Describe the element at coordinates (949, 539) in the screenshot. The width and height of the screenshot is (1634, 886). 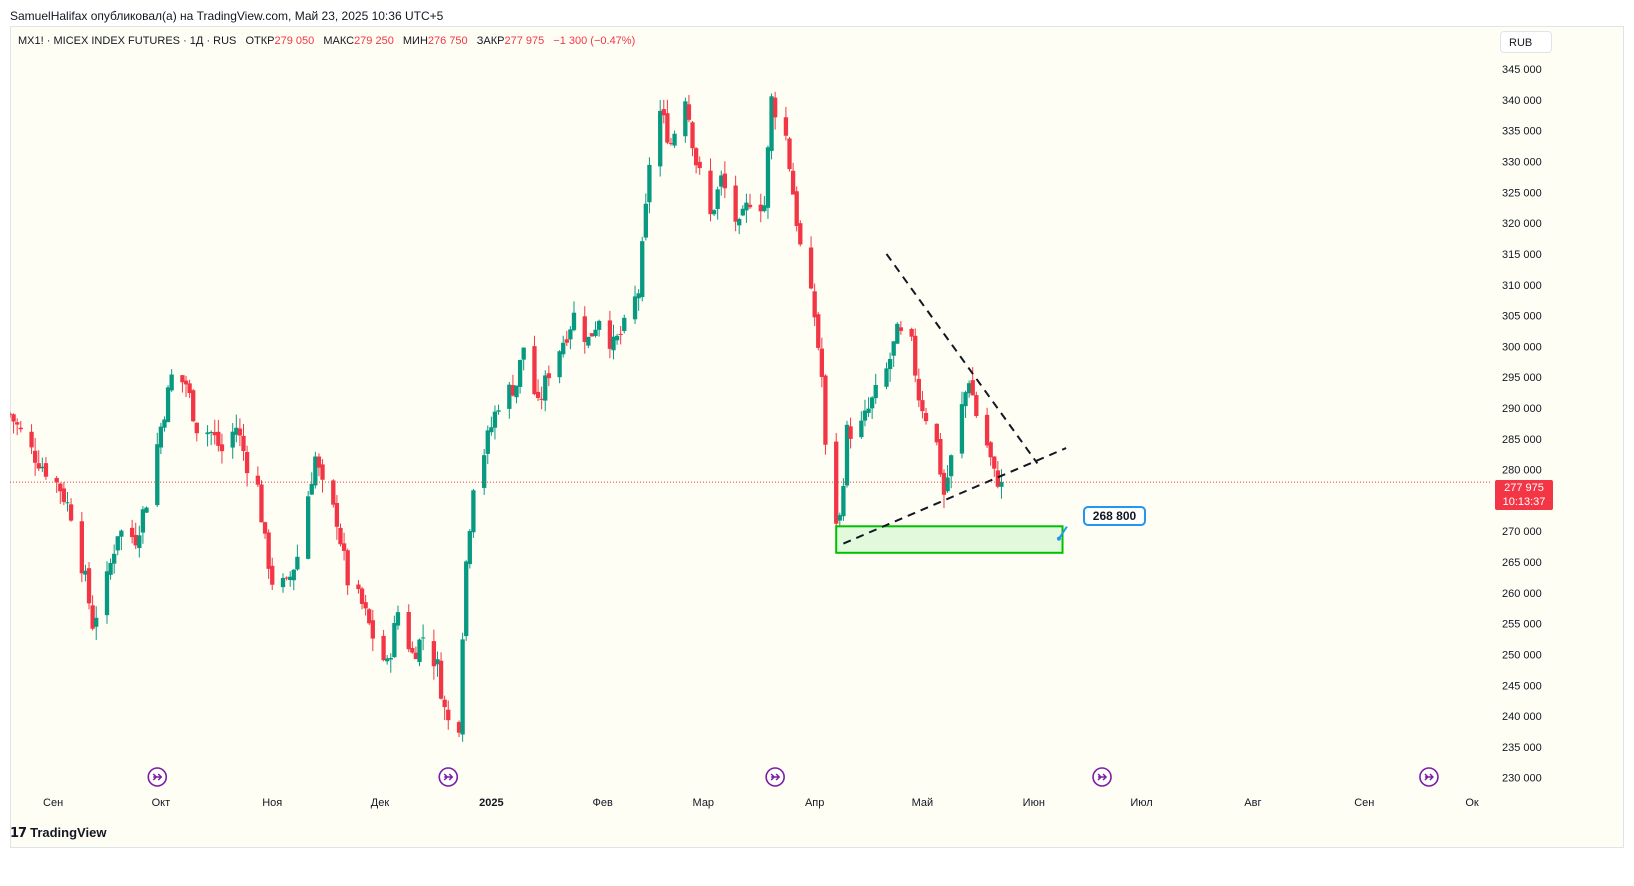
I see `demand-zone-rectangle` at that location.